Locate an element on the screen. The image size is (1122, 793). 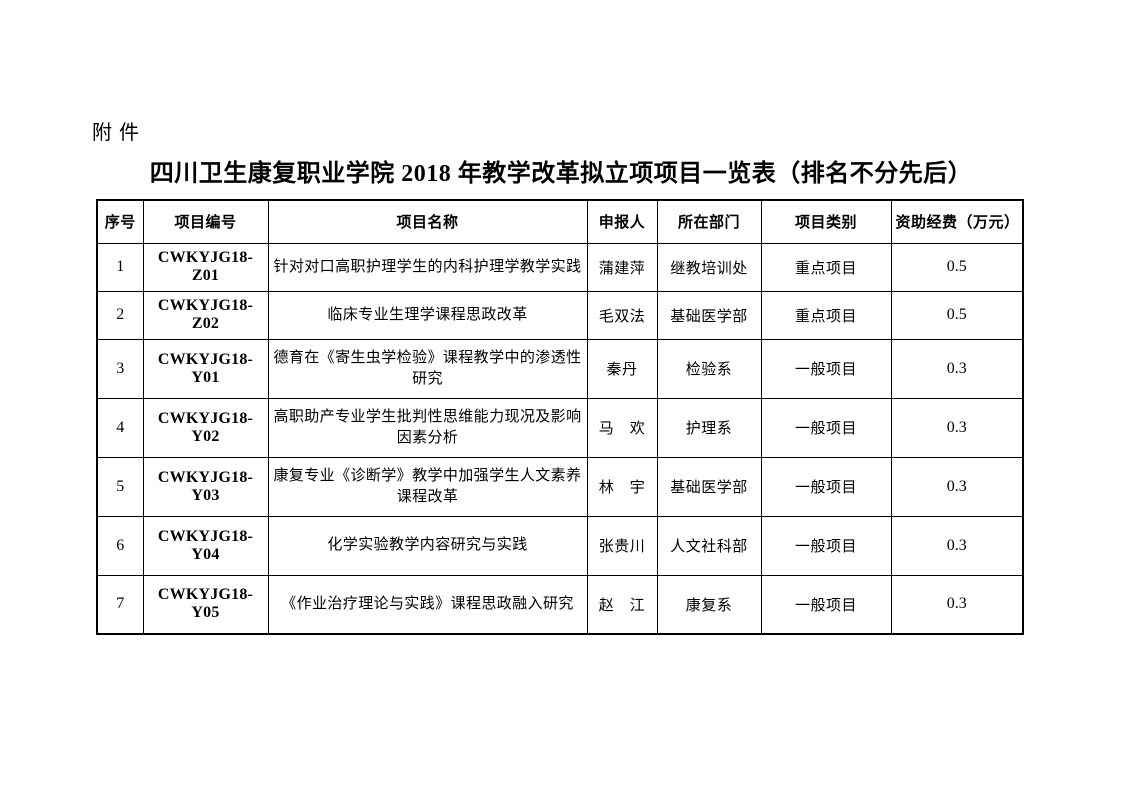
table-header-row: 序号 项目编号 项目名称 申报人 所在部门 项目类别 资助经费（万元） is located at coordinates (560, 221).